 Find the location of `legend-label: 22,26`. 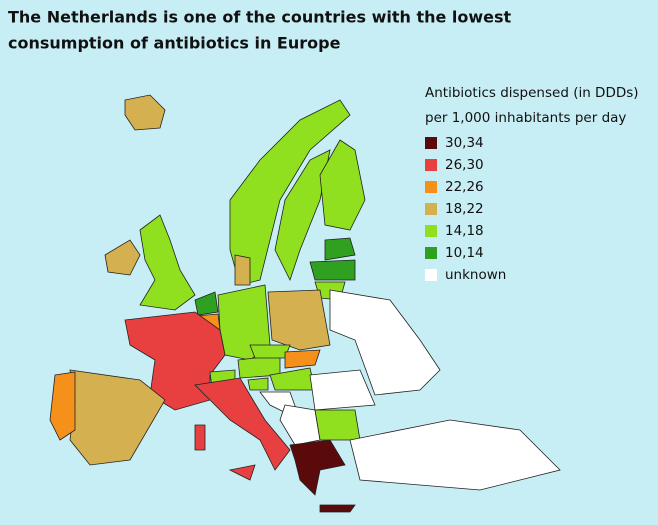

legend-label: 22,26 is located at coordinates (464, 187).